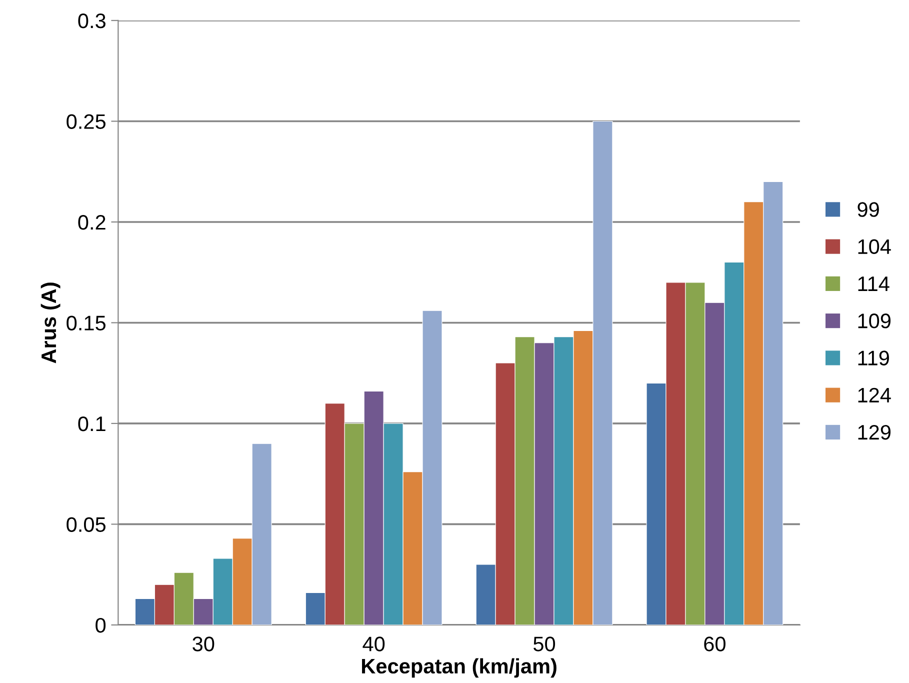 The image size is (909, 683). I want to click on legend-label: 129, so click(874, 432).